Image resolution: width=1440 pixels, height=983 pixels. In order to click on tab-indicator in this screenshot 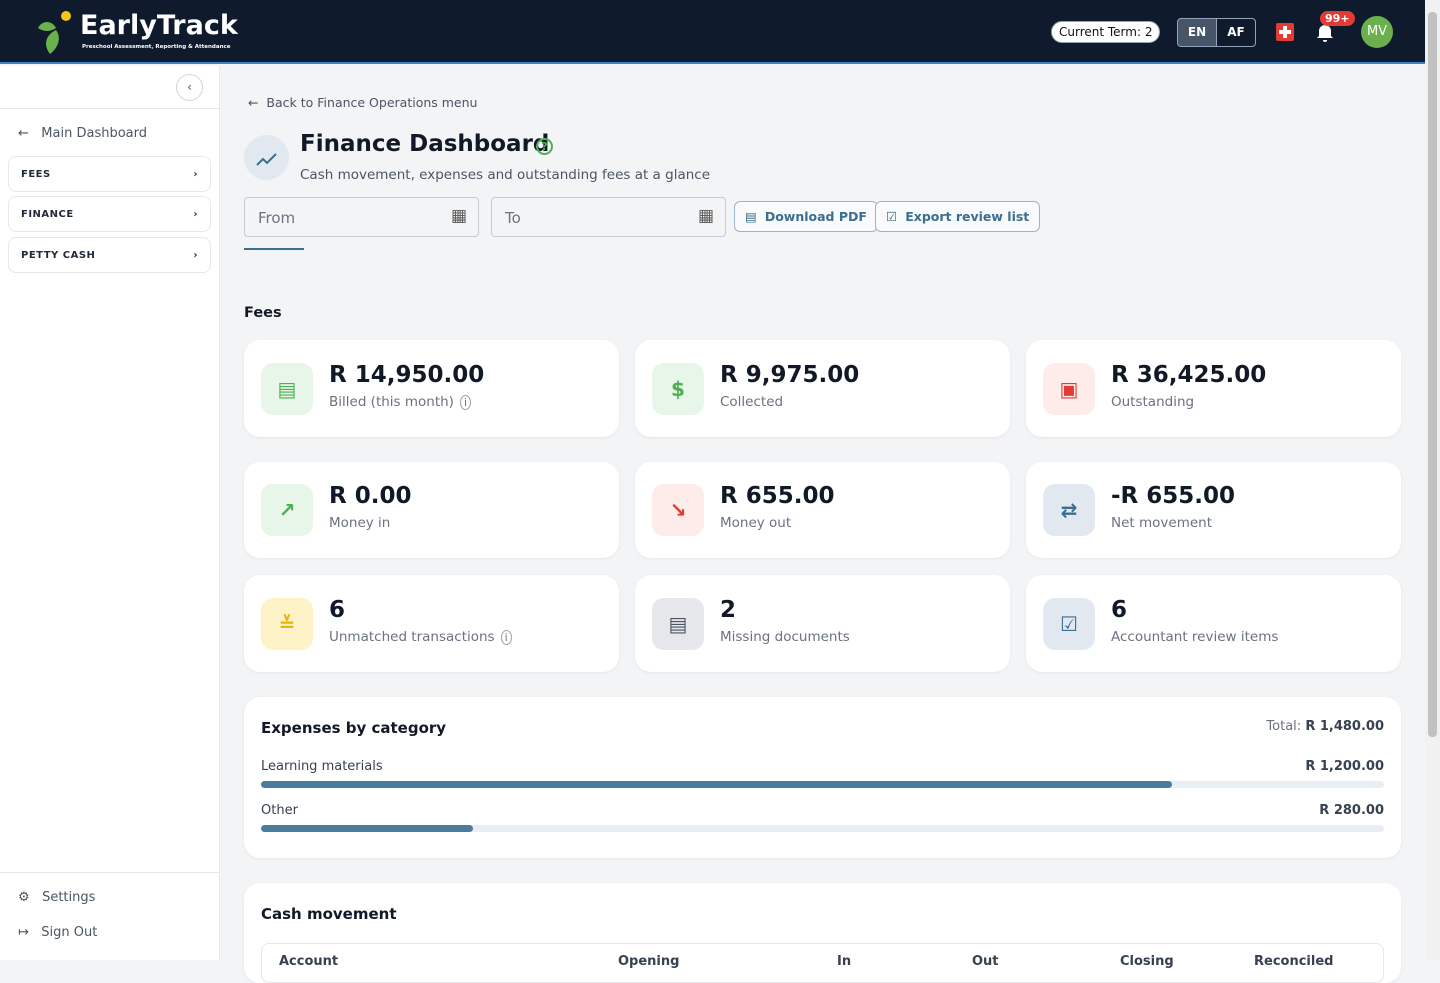, I will do `click(274, 249)`.